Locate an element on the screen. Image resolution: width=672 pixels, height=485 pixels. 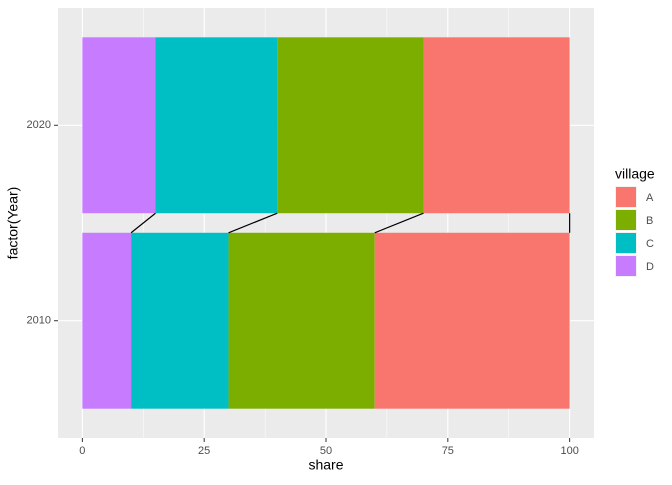
x-tick-label: 50 is located at coordinates (326, 451).